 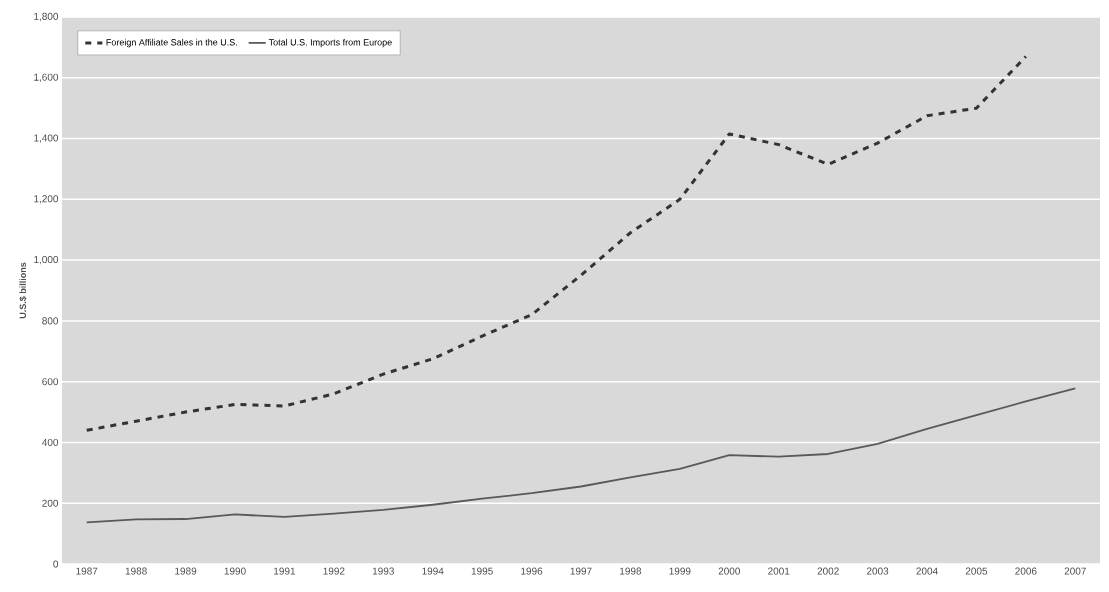 What do you see at coordinates (1075, 571) in the screenshot?
I see `x-tick-label: 2007` at bounding box center [1075, 571].